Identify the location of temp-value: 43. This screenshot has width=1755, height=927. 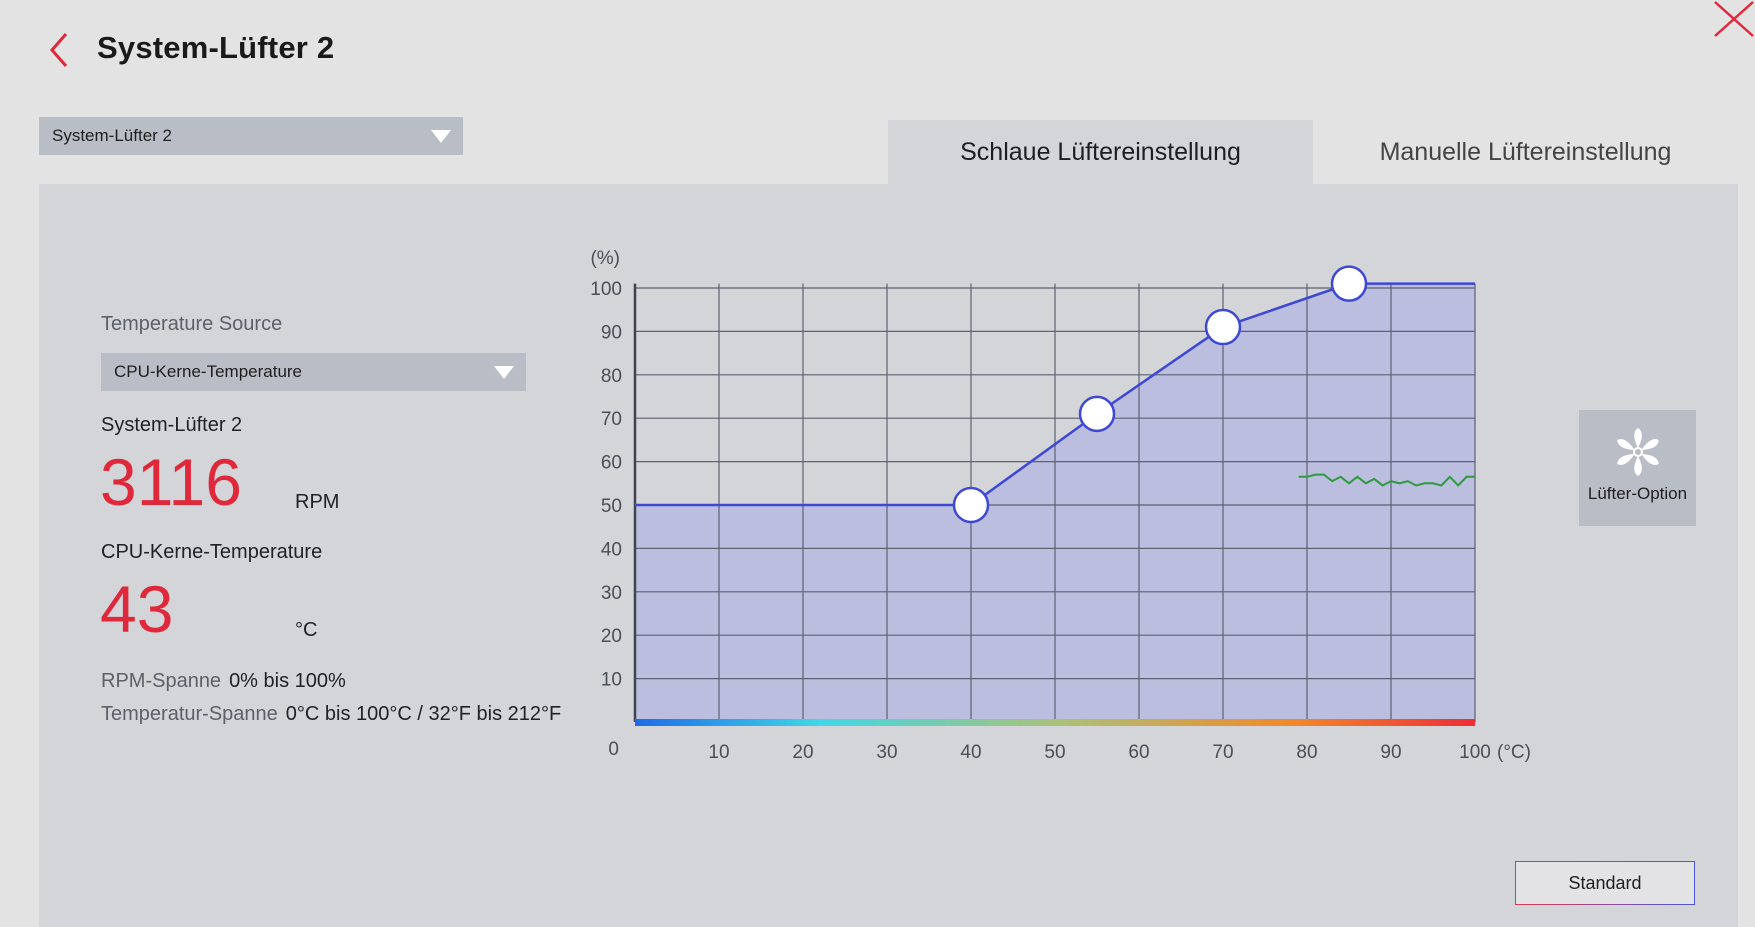
(137, 609).